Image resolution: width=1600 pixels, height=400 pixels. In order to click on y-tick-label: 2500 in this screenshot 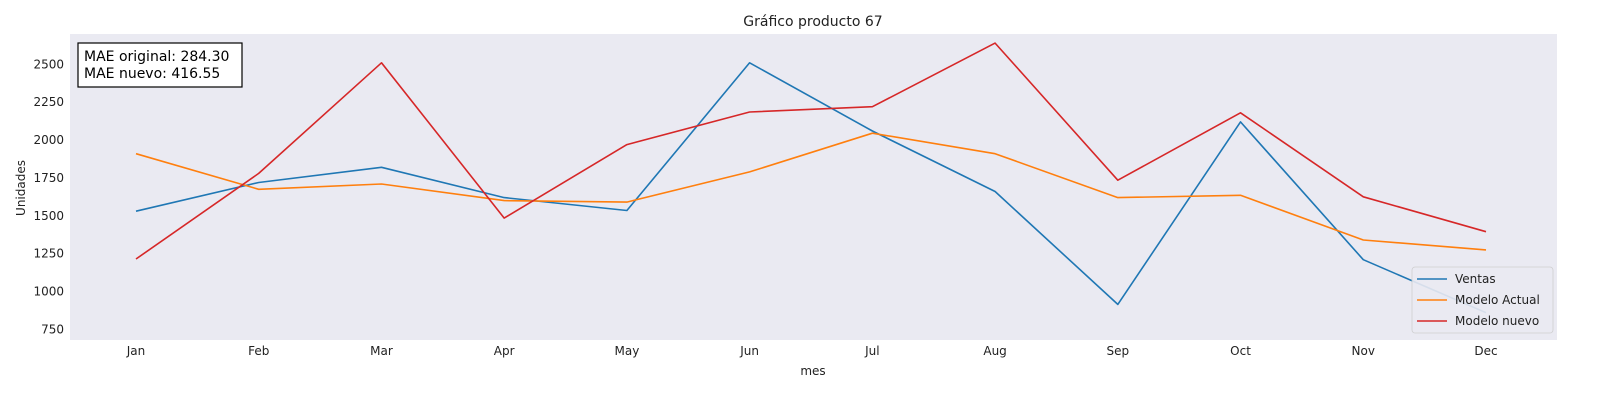, I will do `click(48, 64)`.